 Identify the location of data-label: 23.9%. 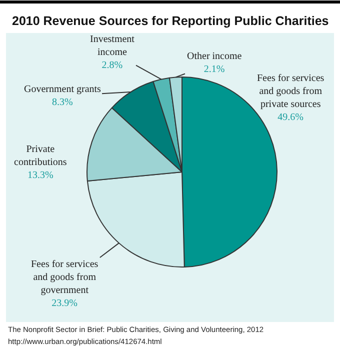
(65, 303).